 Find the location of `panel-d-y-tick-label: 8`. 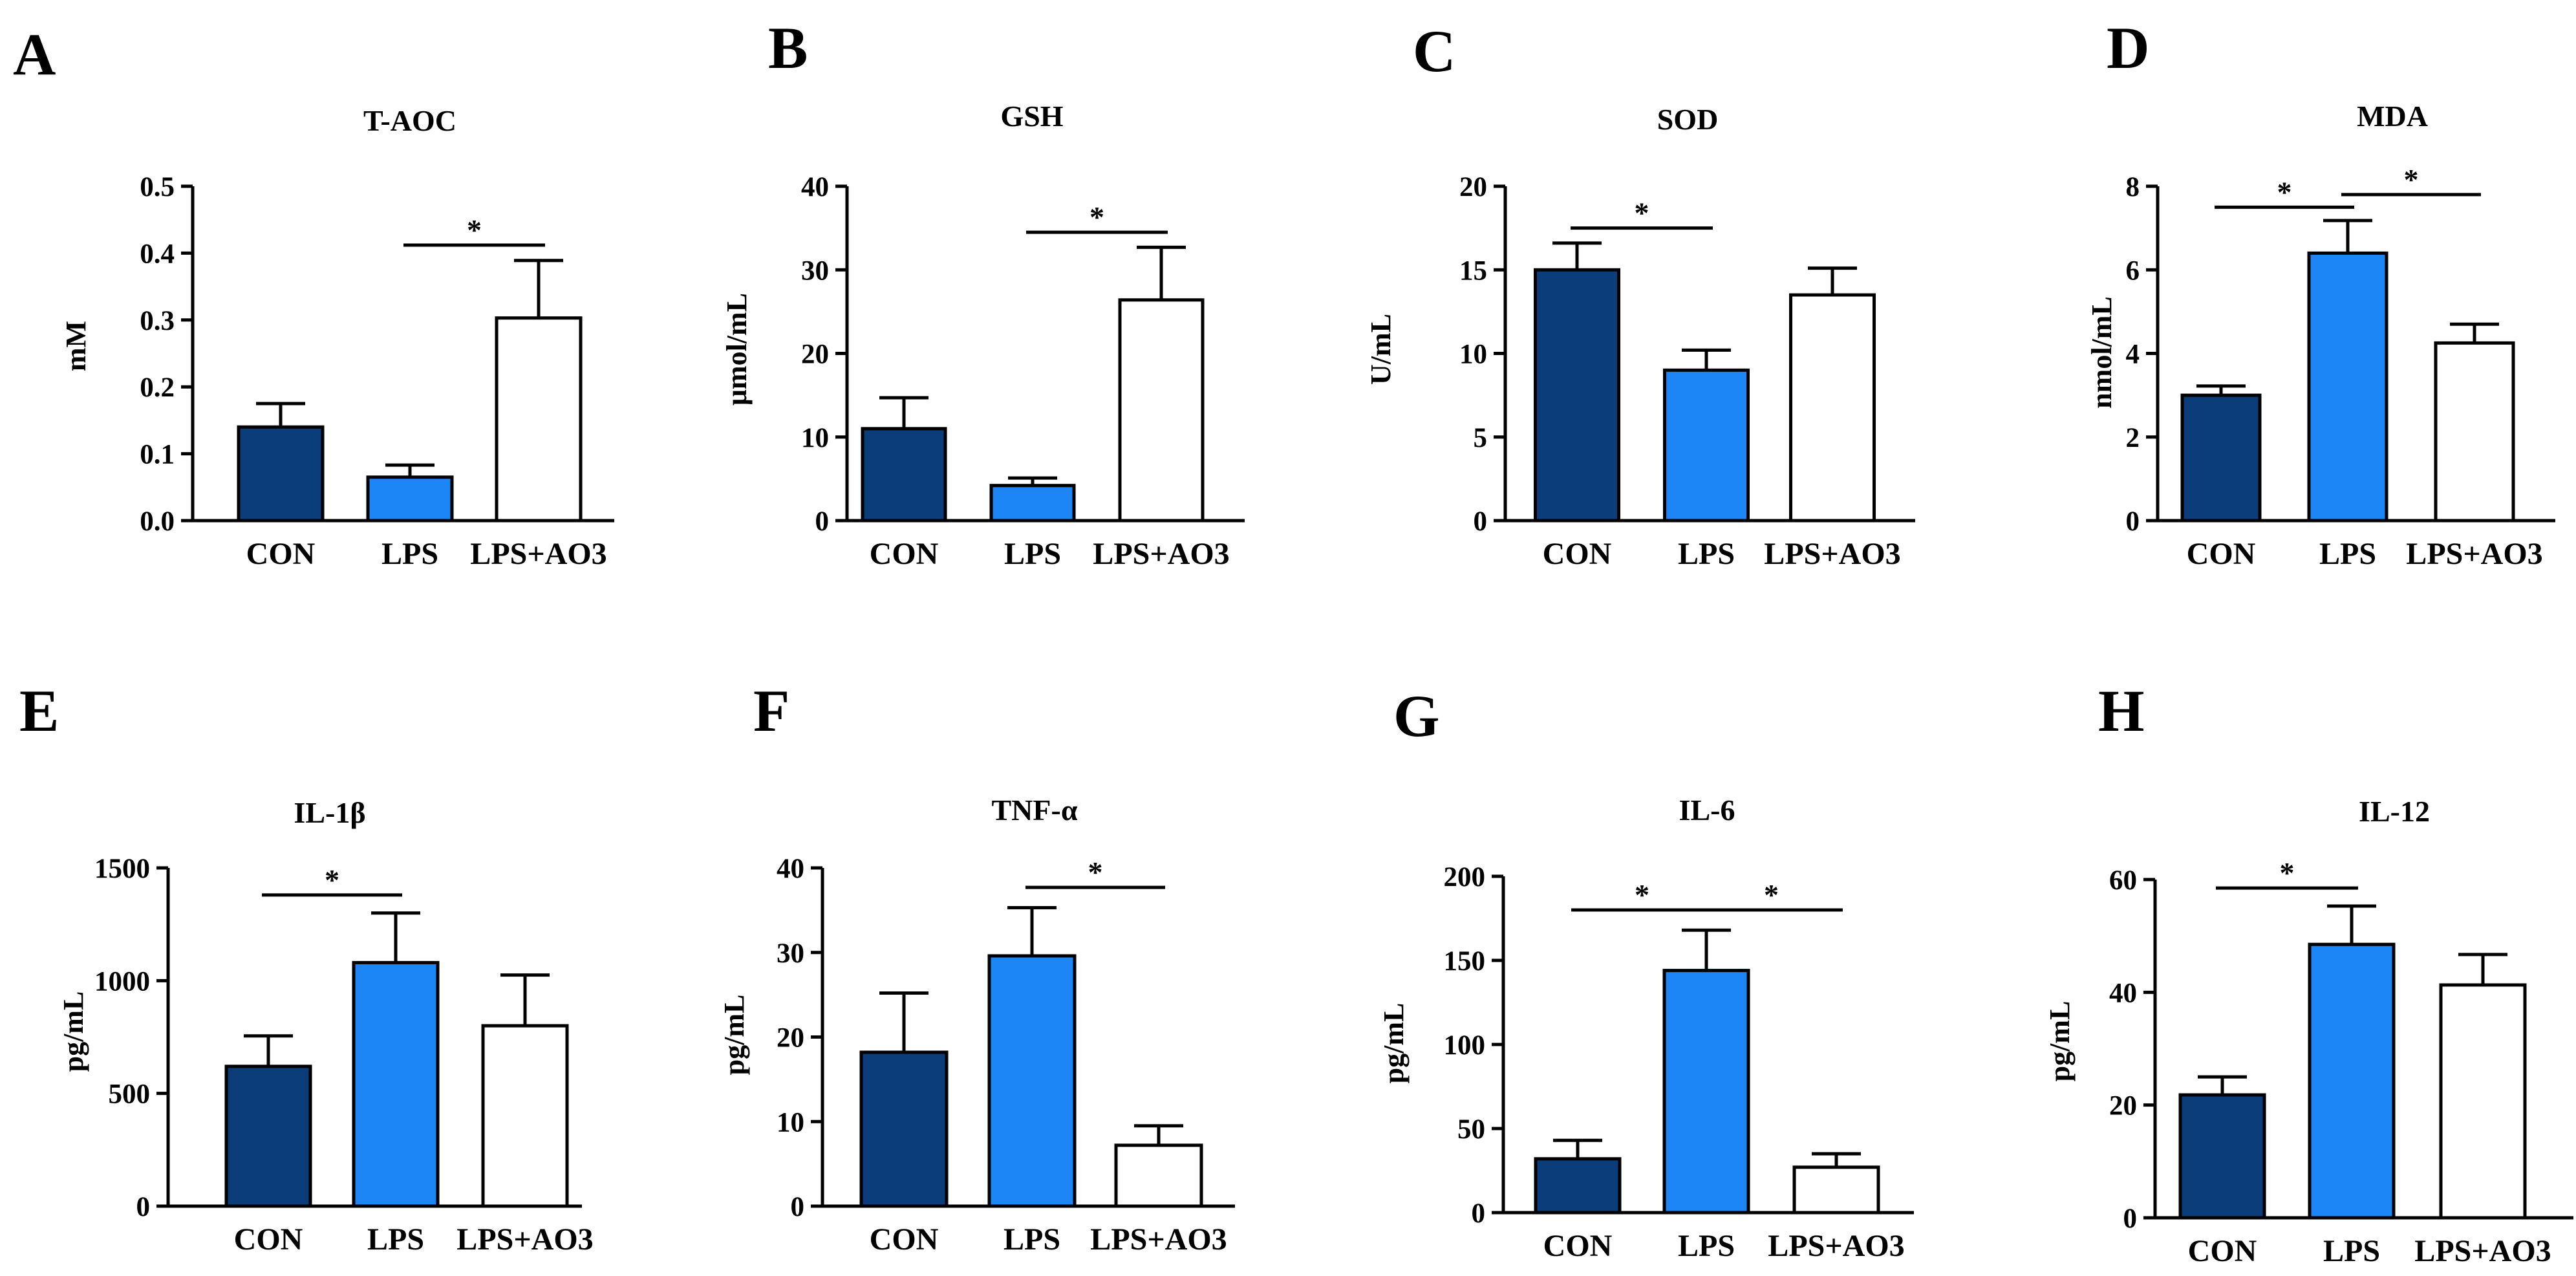

panel-d-y-tick-label: 8 is located at coordinates (2133, 187).